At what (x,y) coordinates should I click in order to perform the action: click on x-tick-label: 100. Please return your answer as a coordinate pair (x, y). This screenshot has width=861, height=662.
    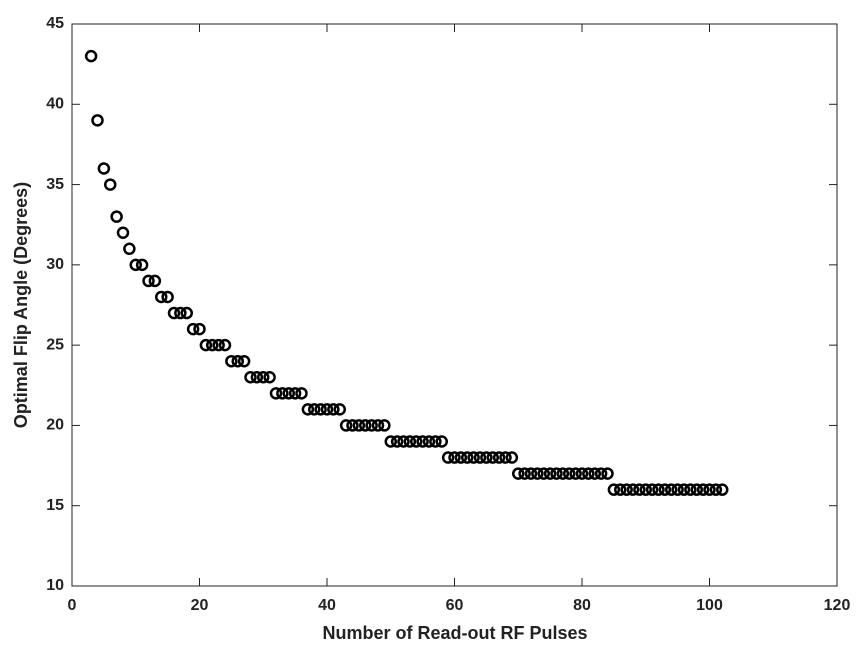
    Looking at the image, I should click on (709, 605).